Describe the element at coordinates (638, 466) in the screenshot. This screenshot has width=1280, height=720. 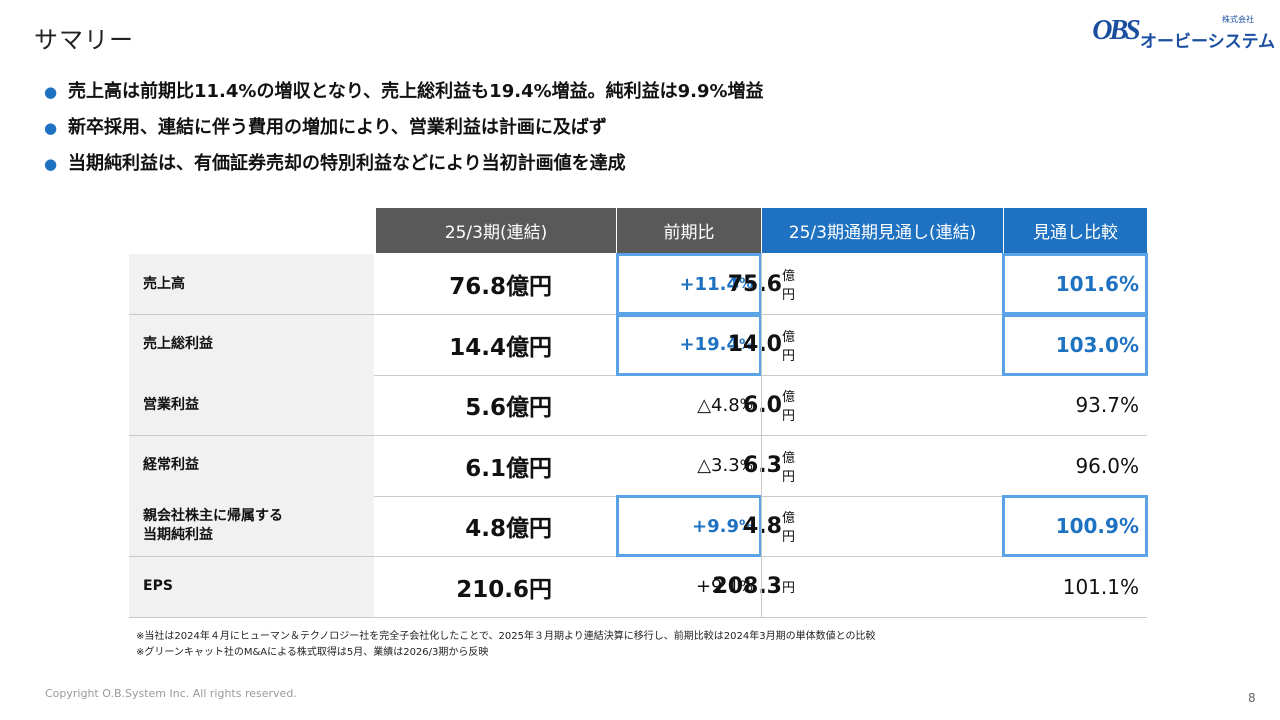
I see `table-row: 経常利益 6.1億円 △3.3% 6.3 億円 96.0%` at that location.